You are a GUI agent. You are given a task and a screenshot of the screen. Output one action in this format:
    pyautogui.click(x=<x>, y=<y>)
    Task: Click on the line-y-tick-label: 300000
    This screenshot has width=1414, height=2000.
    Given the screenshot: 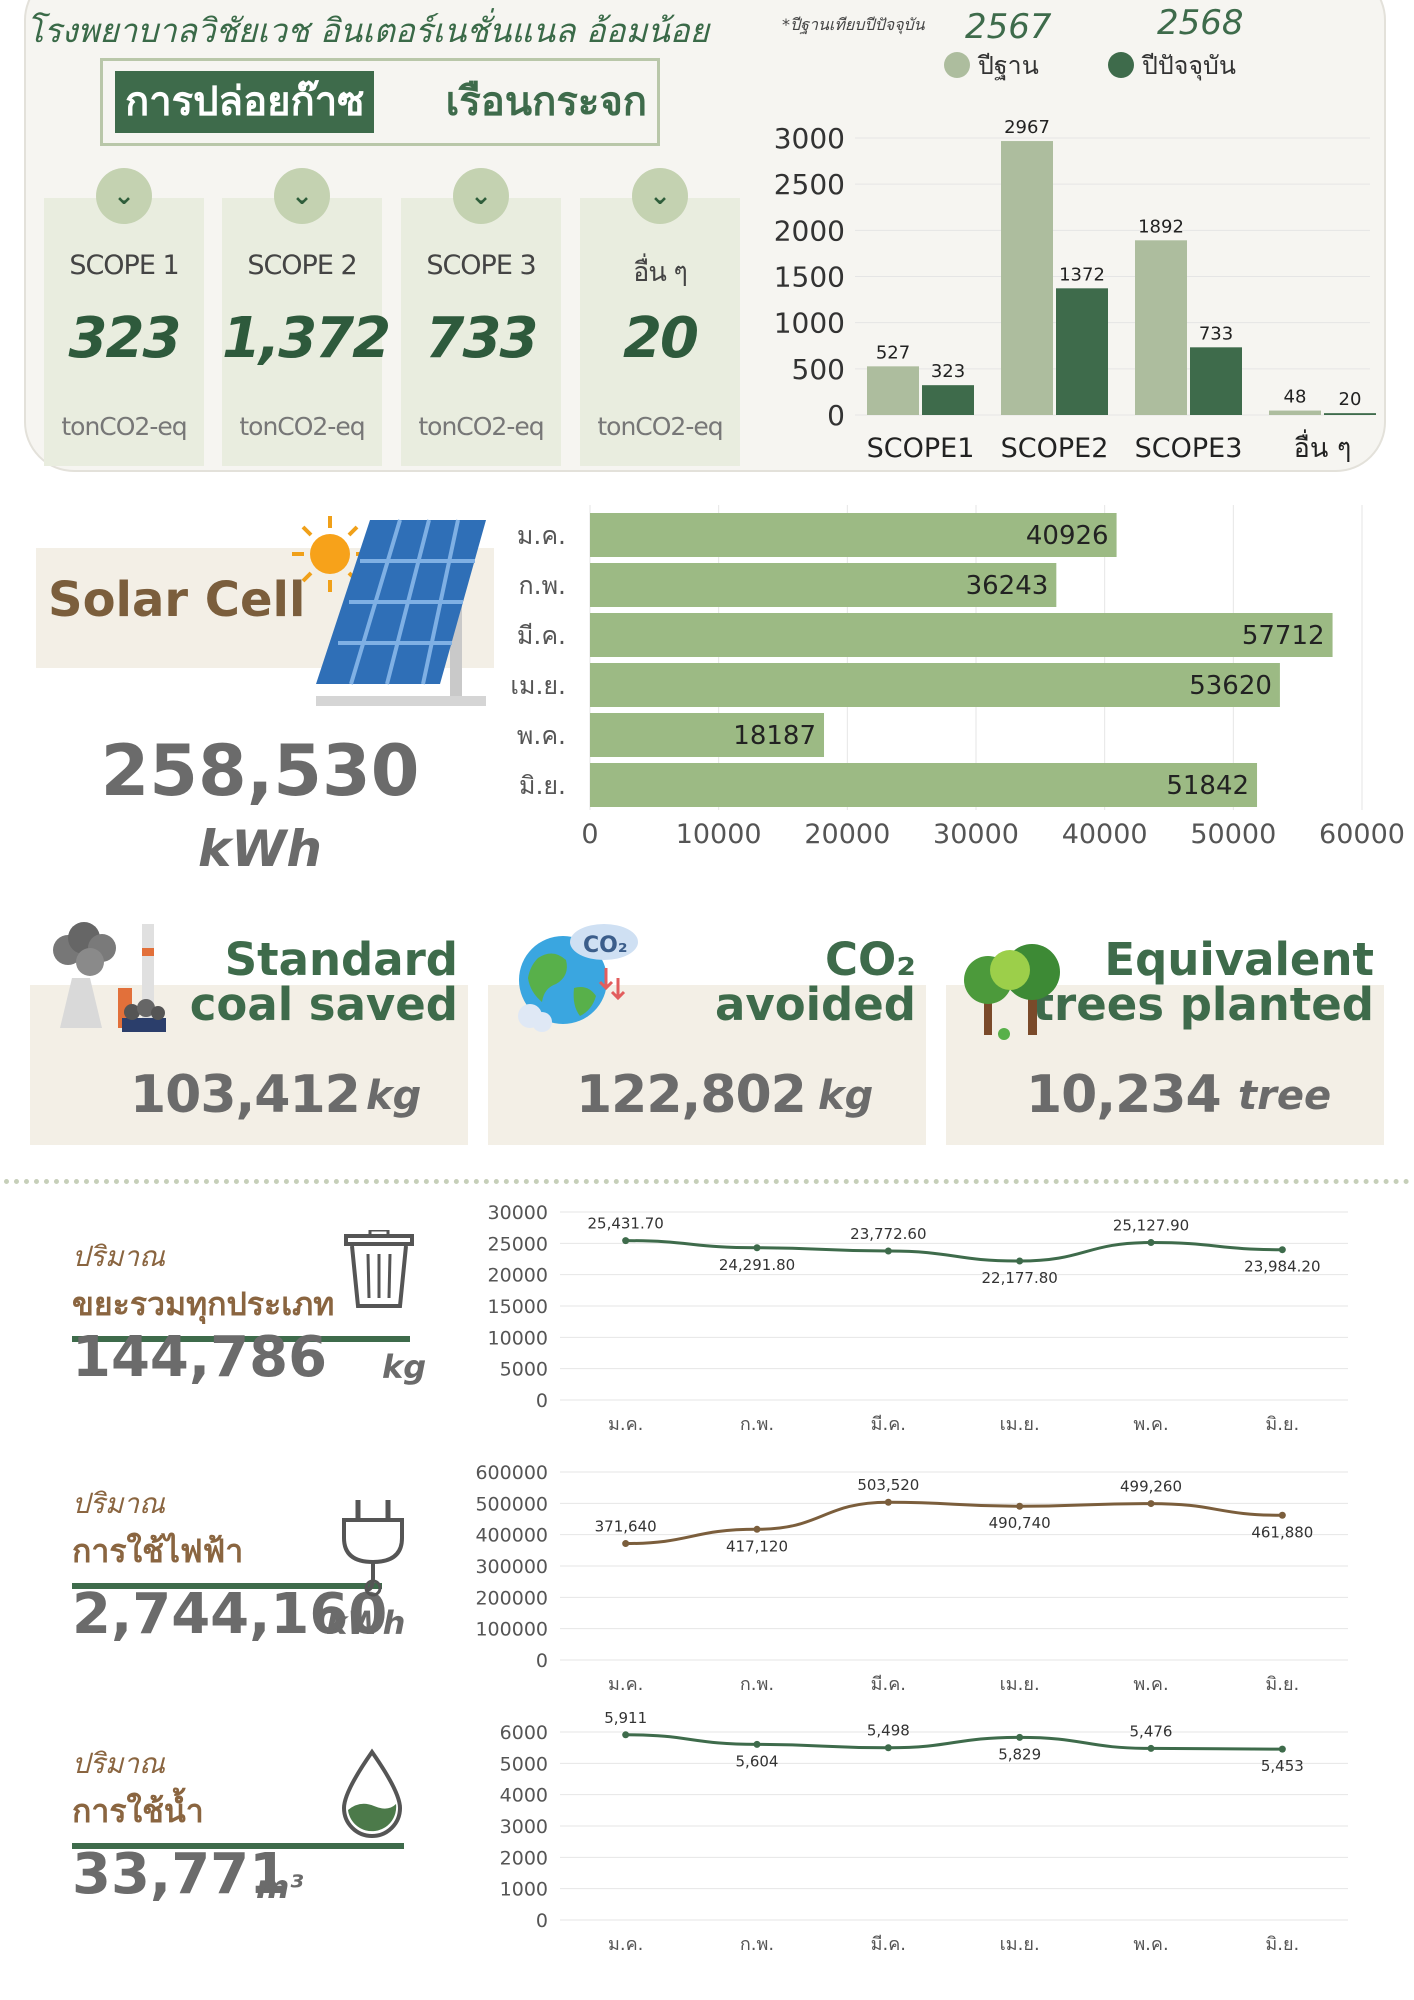 What is the action you would take?
    pyautogui.click(x=511, y=1567)
    